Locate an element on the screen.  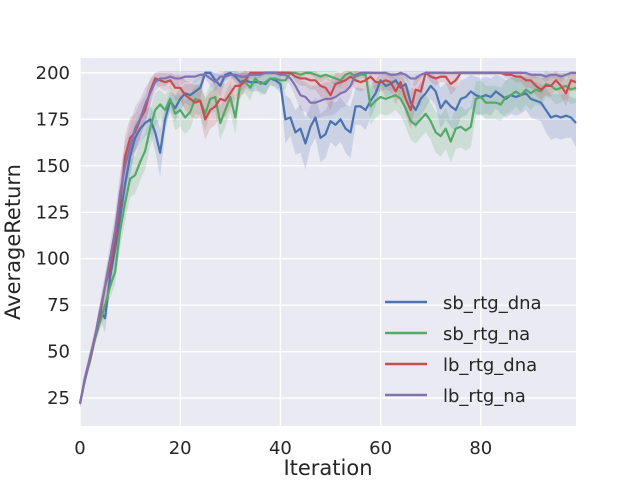
legend-label-lb_rtg_dna: lb_rtg_dna is located at coordinates (490, 365).